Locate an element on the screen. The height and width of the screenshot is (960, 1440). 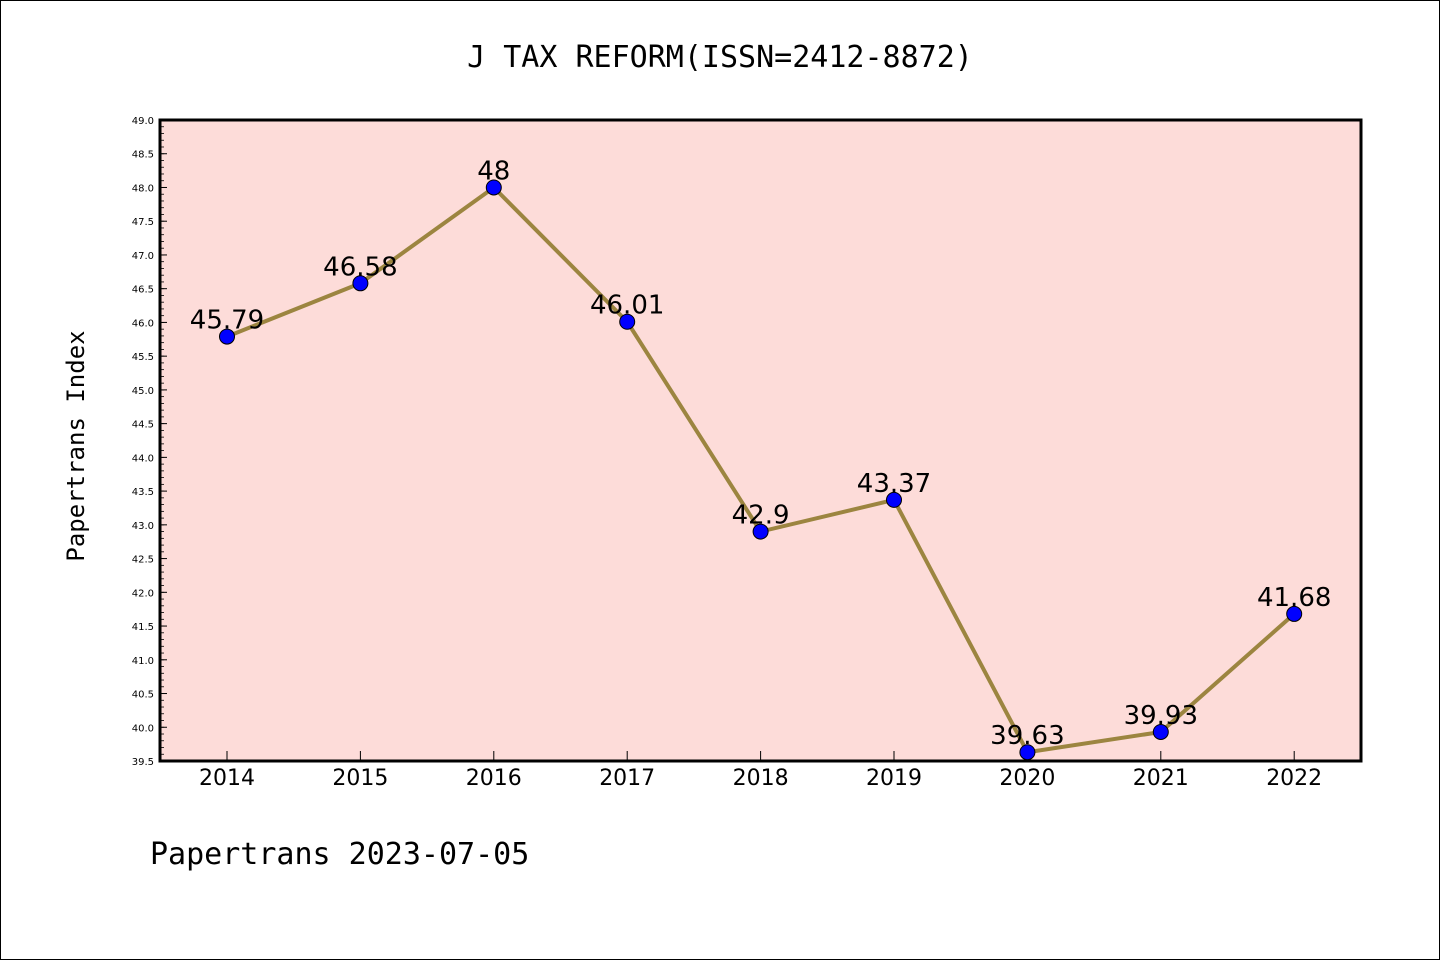
y-tick-label: 47.0 is located at coordinates (143, 256).